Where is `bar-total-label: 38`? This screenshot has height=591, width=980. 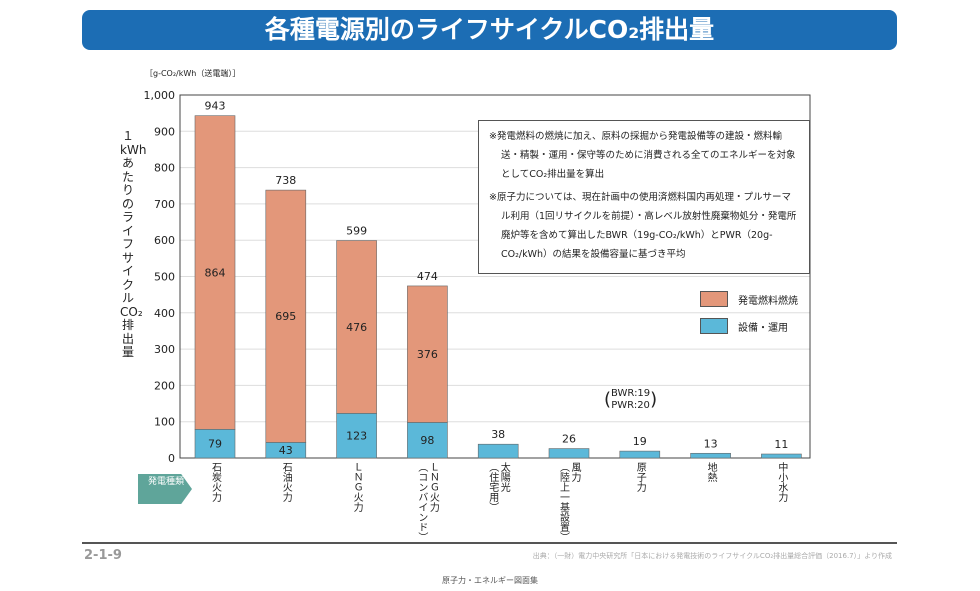
bar-total-label: 38 is located at coordinates (498, 434).